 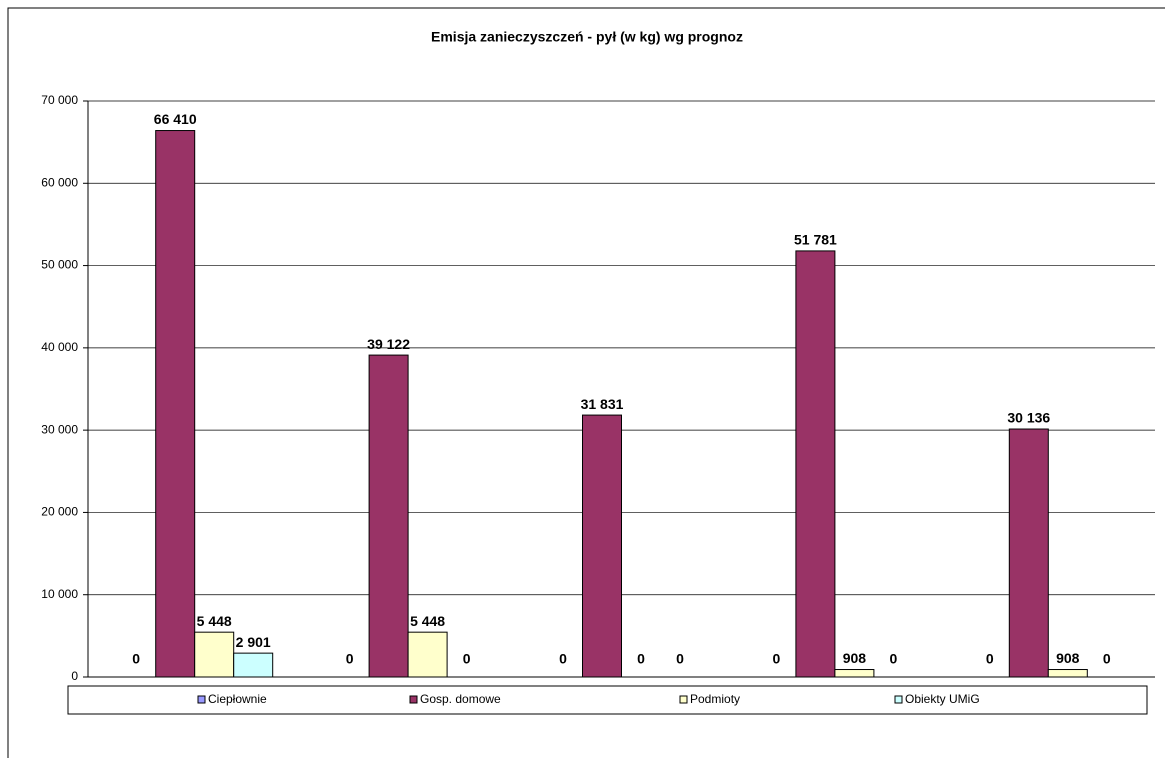 What do you see at coordinates (59, 429) in the screenshot?
I see `y-tick-label: 30 000` at bounding box center [59, 429].